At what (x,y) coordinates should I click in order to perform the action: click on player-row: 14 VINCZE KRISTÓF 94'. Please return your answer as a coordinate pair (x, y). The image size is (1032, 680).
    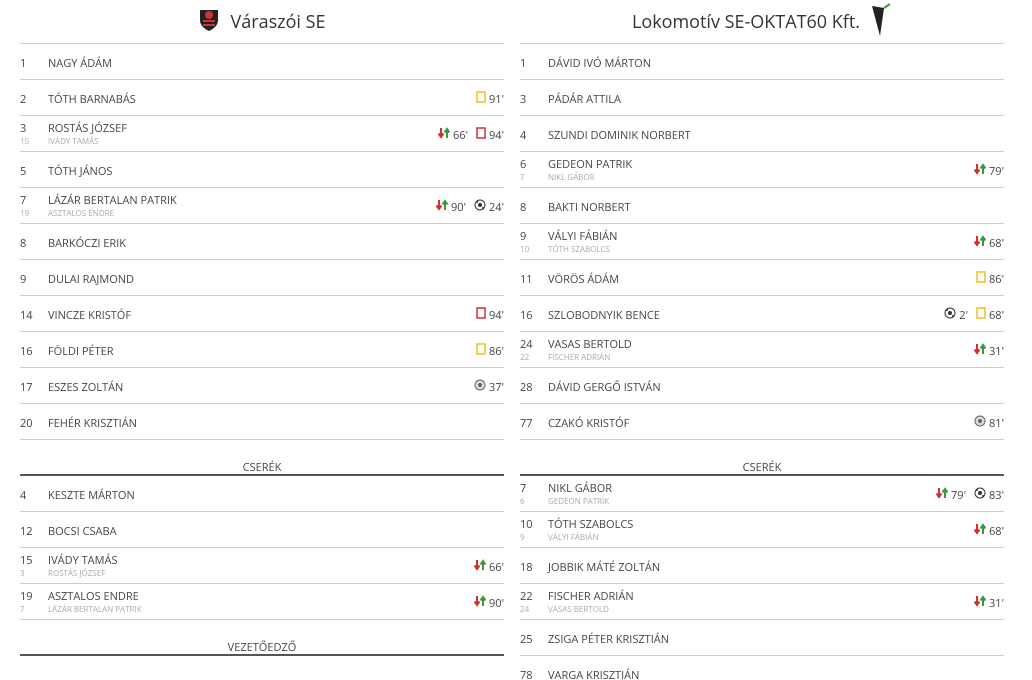
    Looking at the image, I should click on (262, 314).